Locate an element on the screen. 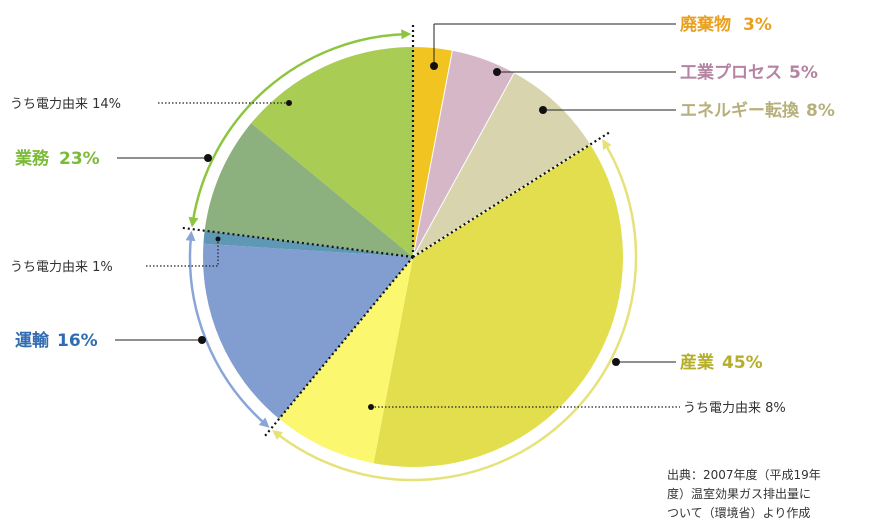  dot-industry-sub is located at coordinates (371, 407).